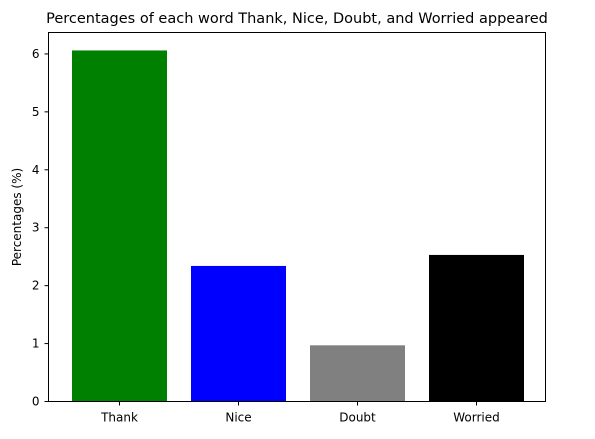 Image resolution: width=595 pixels, height=439 pixels. I want to click on y-tick-label: 6, so click(36, 54).